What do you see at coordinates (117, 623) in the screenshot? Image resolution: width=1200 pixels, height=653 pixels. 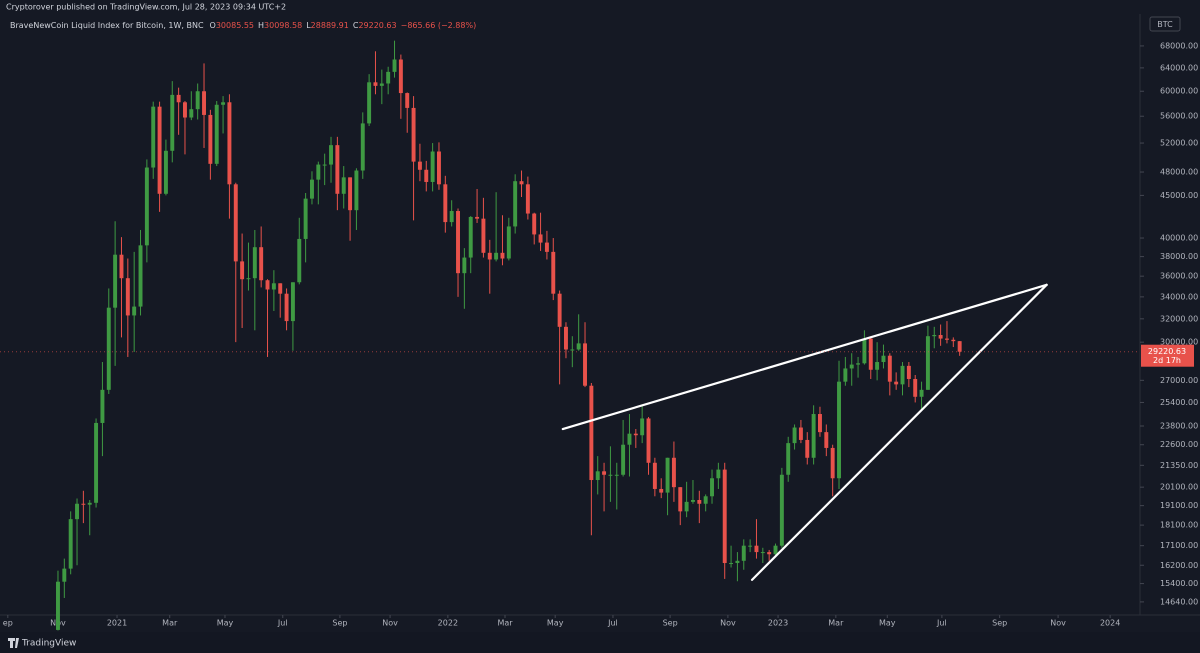 I see `x-tick-label: 2021` at bounding box center [117, 623].